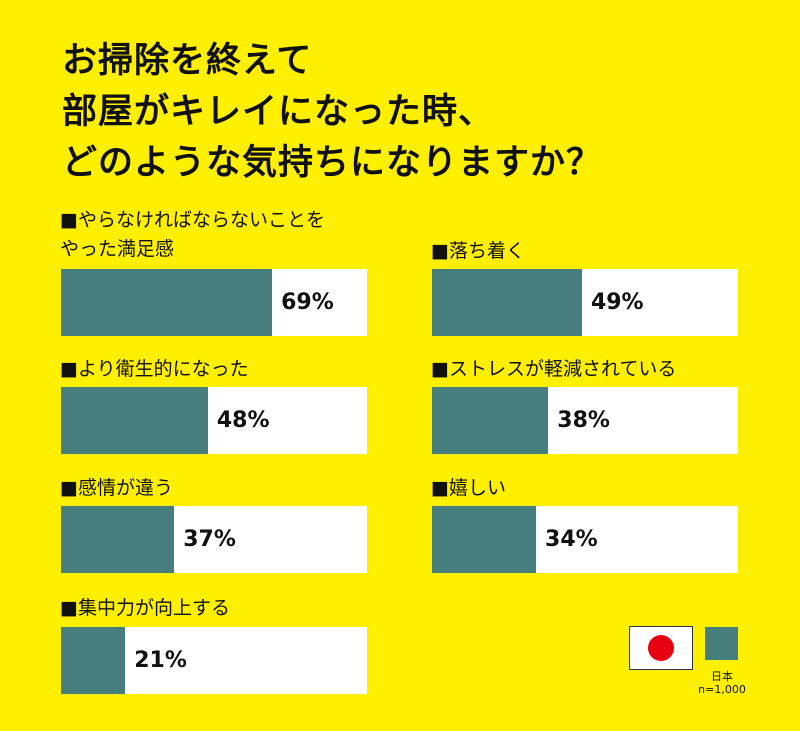 This screenshot has width=800, height=731. What do you see at coordinates (192, 234) in the screenshot?
I see `category-label: ■やらなければならないことを やった満足感` at bounding box center [192, 234].